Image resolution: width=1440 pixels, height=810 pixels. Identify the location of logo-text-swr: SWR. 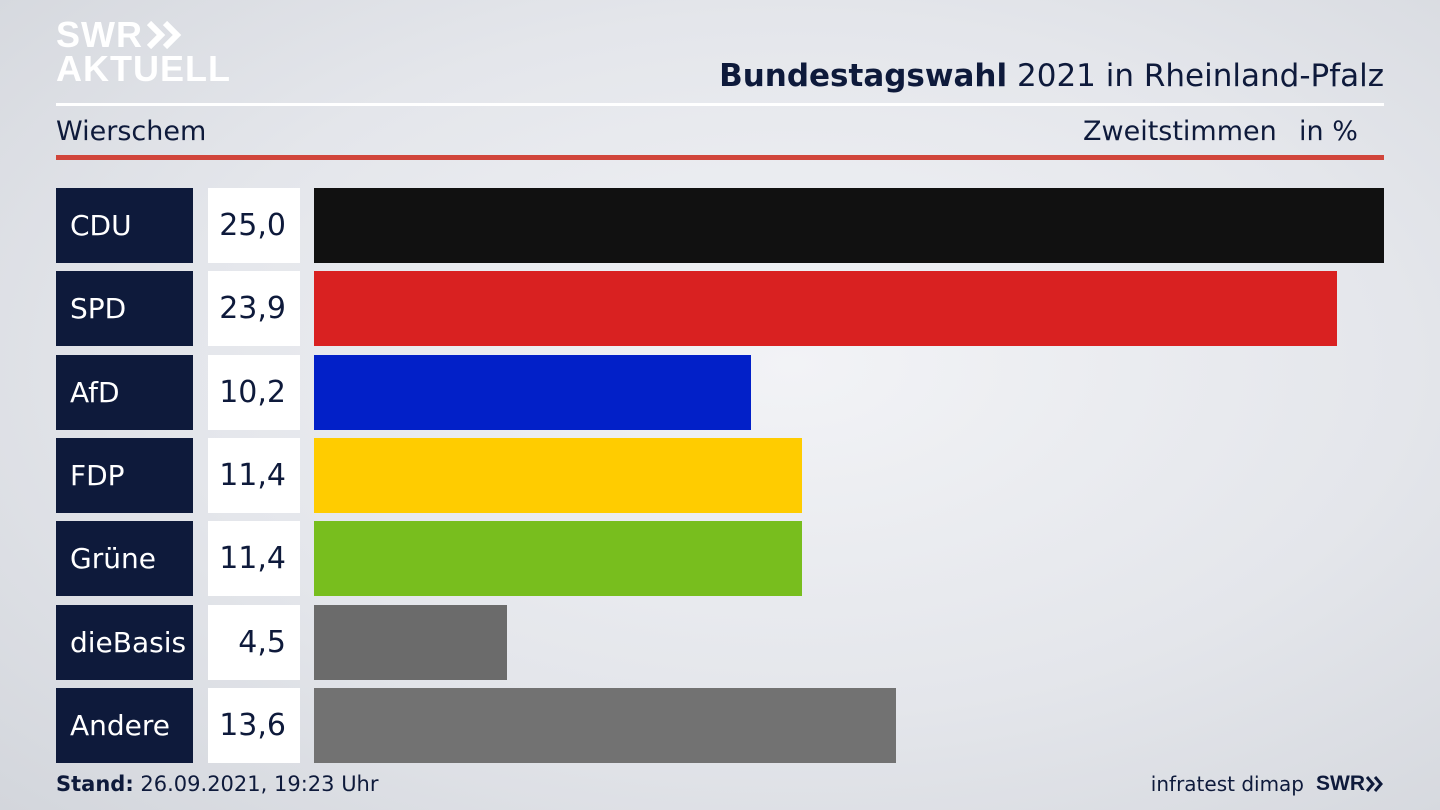
(99, 34).